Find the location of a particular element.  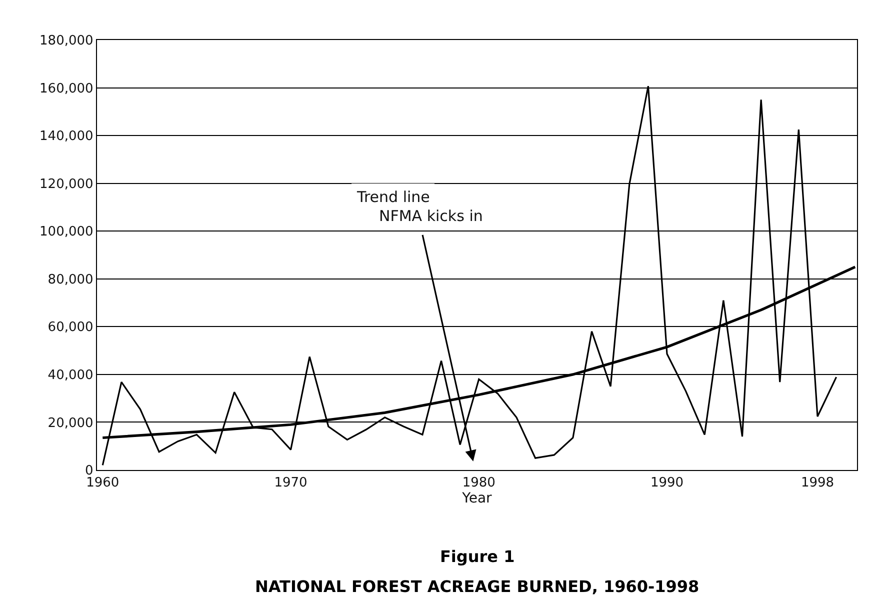

y-tick-label: 160,000 is located at coordinates (67, 88).